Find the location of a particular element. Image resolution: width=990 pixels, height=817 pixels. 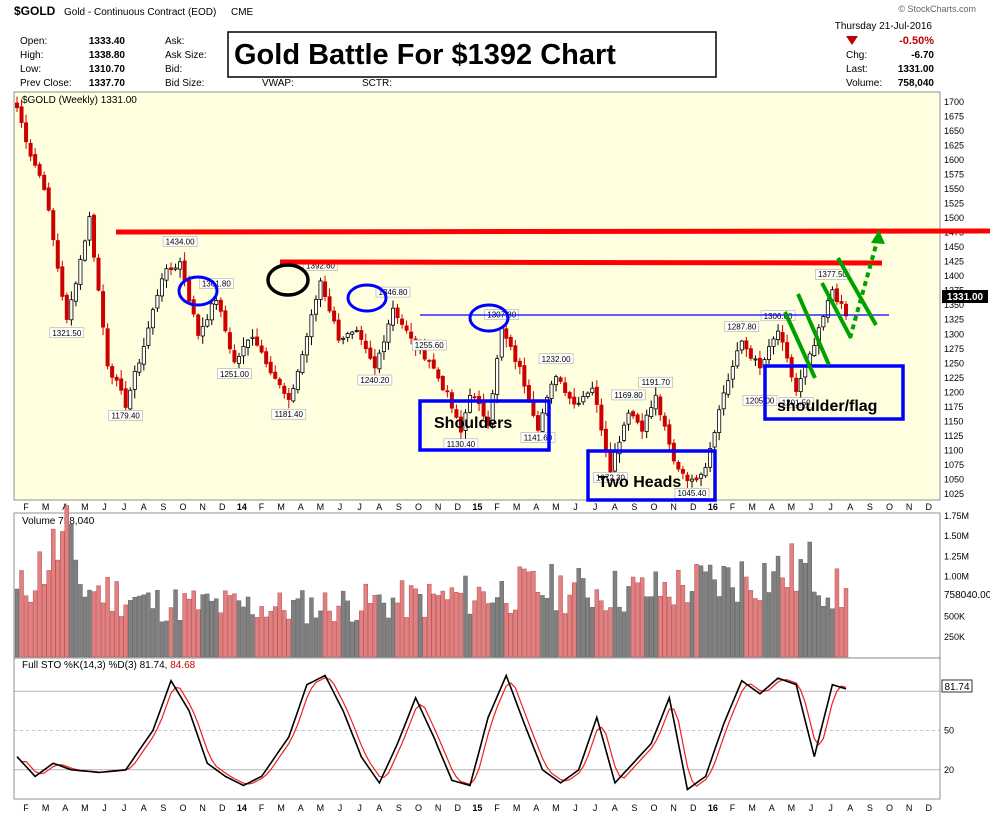

price-label: 1169.80 is located at coordinates (628, 395).